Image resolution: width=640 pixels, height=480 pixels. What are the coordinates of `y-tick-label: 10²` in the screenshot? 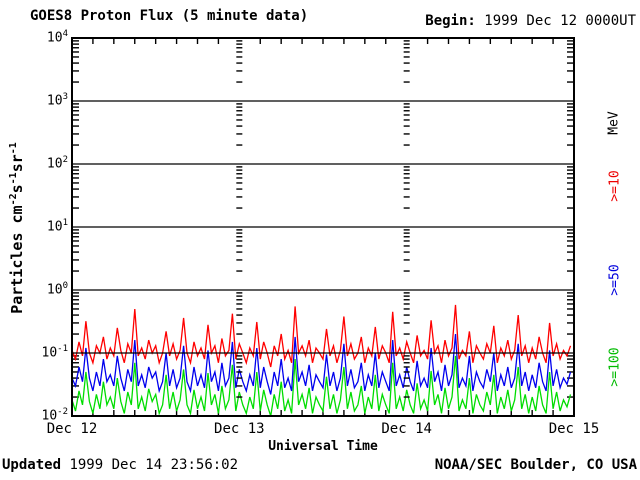 It's located at (57, 163).